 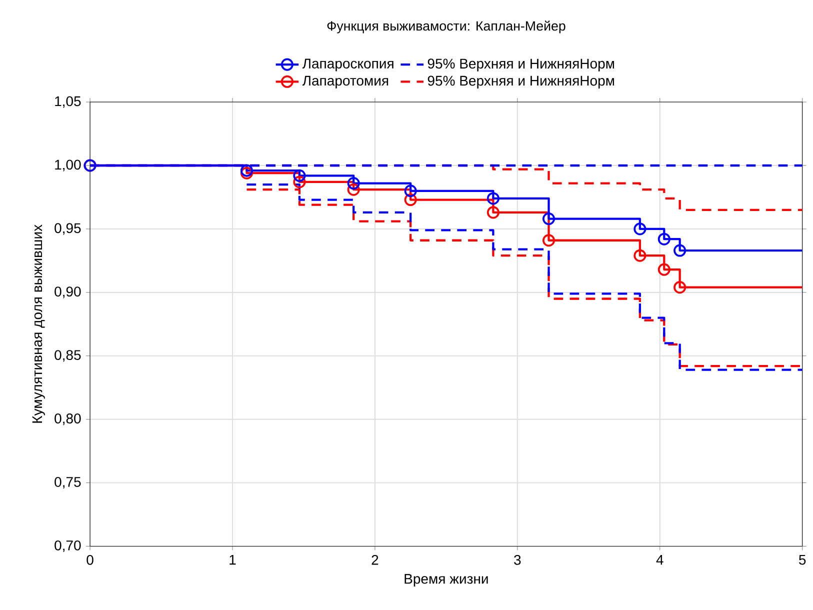 I want to click on x-tick-label: 3, so click(x=517, y=559).